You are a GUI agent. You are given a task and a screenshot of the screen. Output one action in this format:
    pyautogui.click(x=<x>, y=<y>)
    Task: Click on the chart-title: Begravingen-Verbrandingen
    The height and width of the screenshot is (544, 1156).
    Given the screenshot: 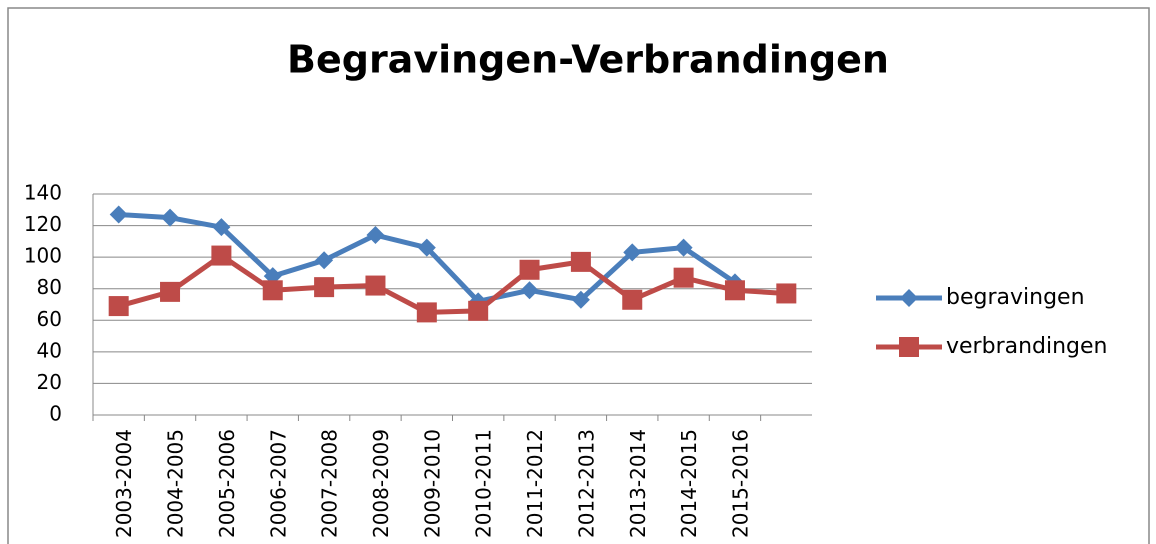 What is the action you would take?
    pyautogui.click(x=588, y=60)
    